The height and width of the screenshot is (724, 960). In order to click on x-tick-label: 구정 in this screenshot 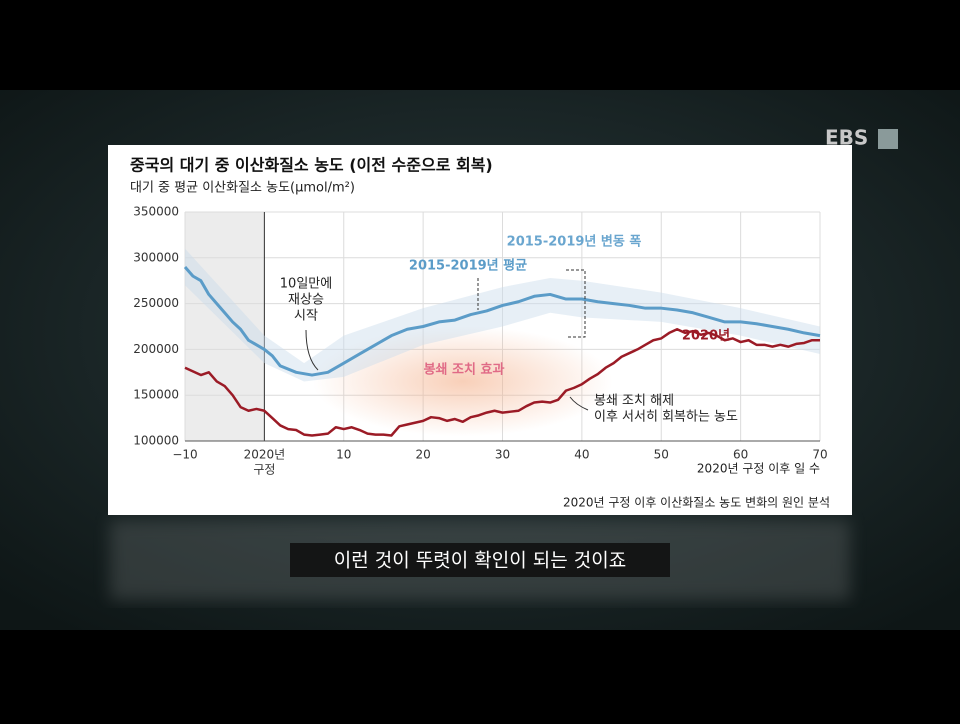, I will do `click(264, 470)`.